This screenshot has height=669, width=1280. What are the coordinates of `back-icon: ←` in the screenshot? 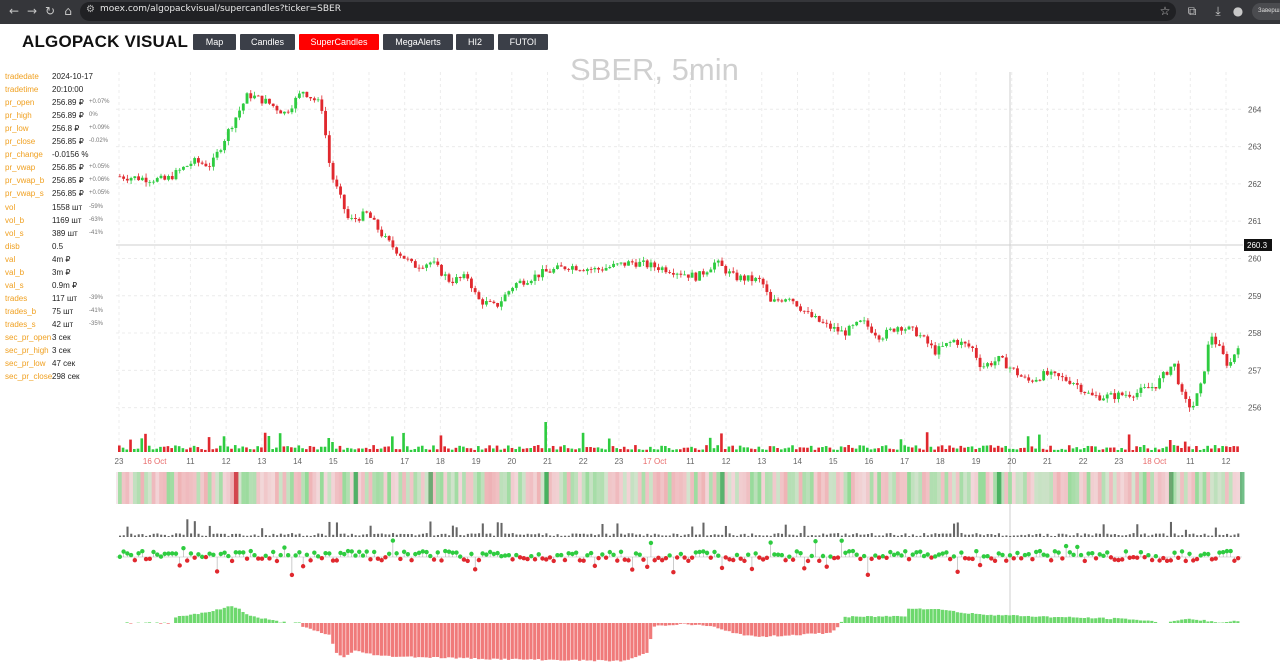 It's located at (14, 11).